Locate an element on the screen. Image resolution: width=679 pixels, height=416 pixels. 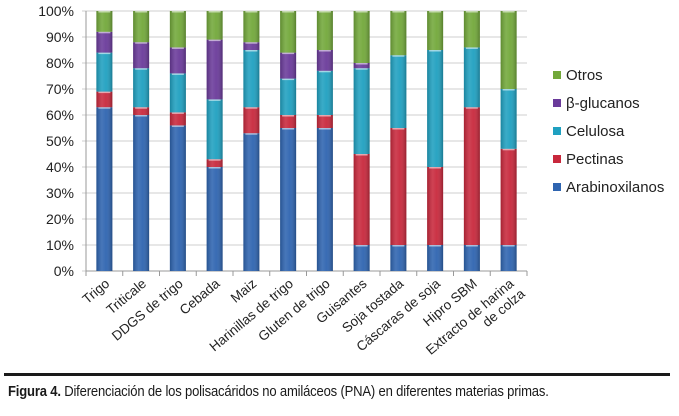
figure-caption-label: Figura 4. is located at coordinates (34, 392).